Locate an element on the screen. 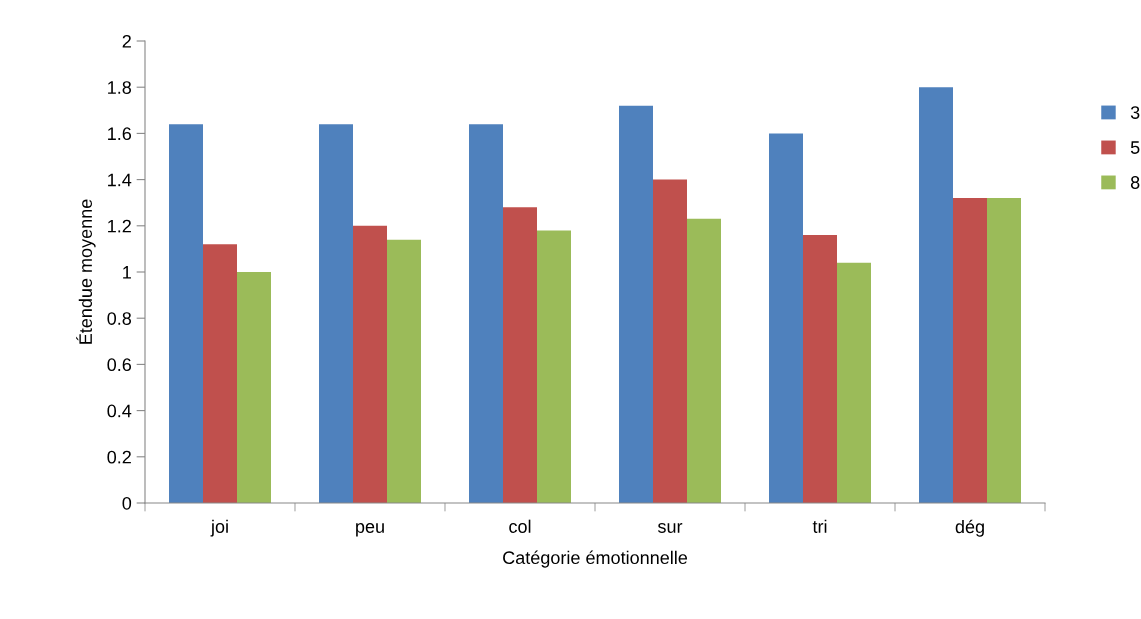  legend-label: 3 is located at coordinates (1135, 112).